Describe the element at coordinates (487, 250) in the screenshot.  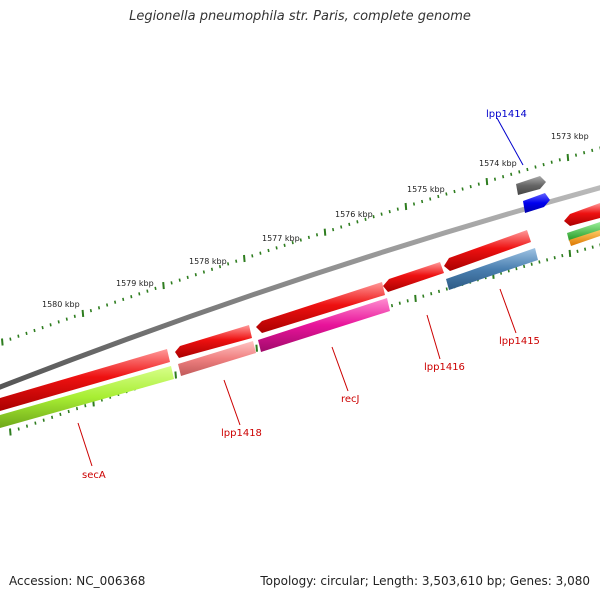
I see `gene-lpp1415-red` at that location.